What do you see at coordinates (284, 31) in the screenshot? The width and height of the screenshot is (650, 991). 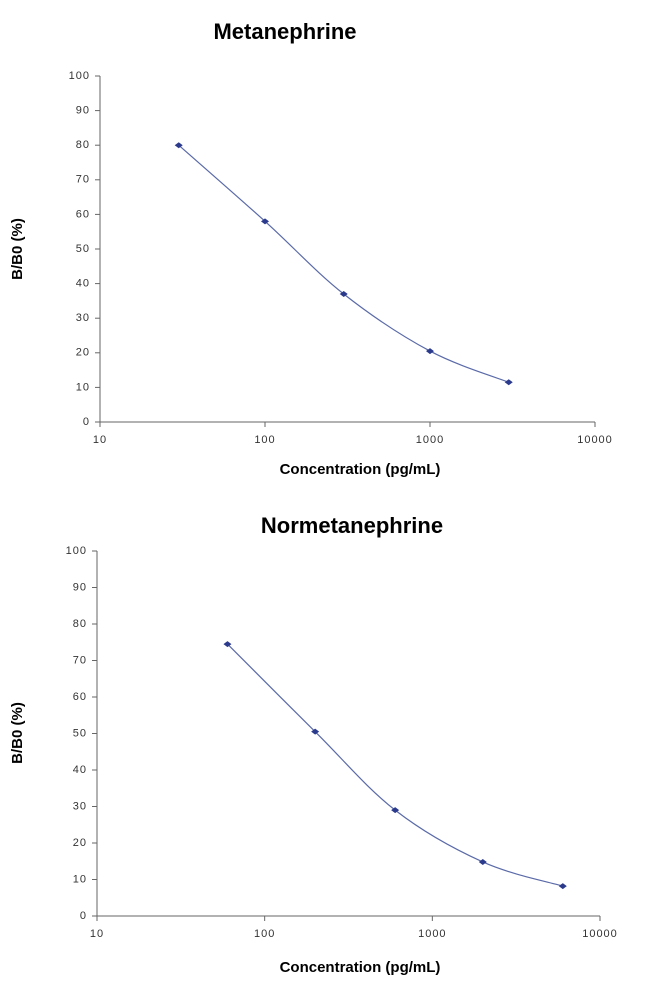 I see `chart-title: Metanephrine` at bounding box center [284, 31].